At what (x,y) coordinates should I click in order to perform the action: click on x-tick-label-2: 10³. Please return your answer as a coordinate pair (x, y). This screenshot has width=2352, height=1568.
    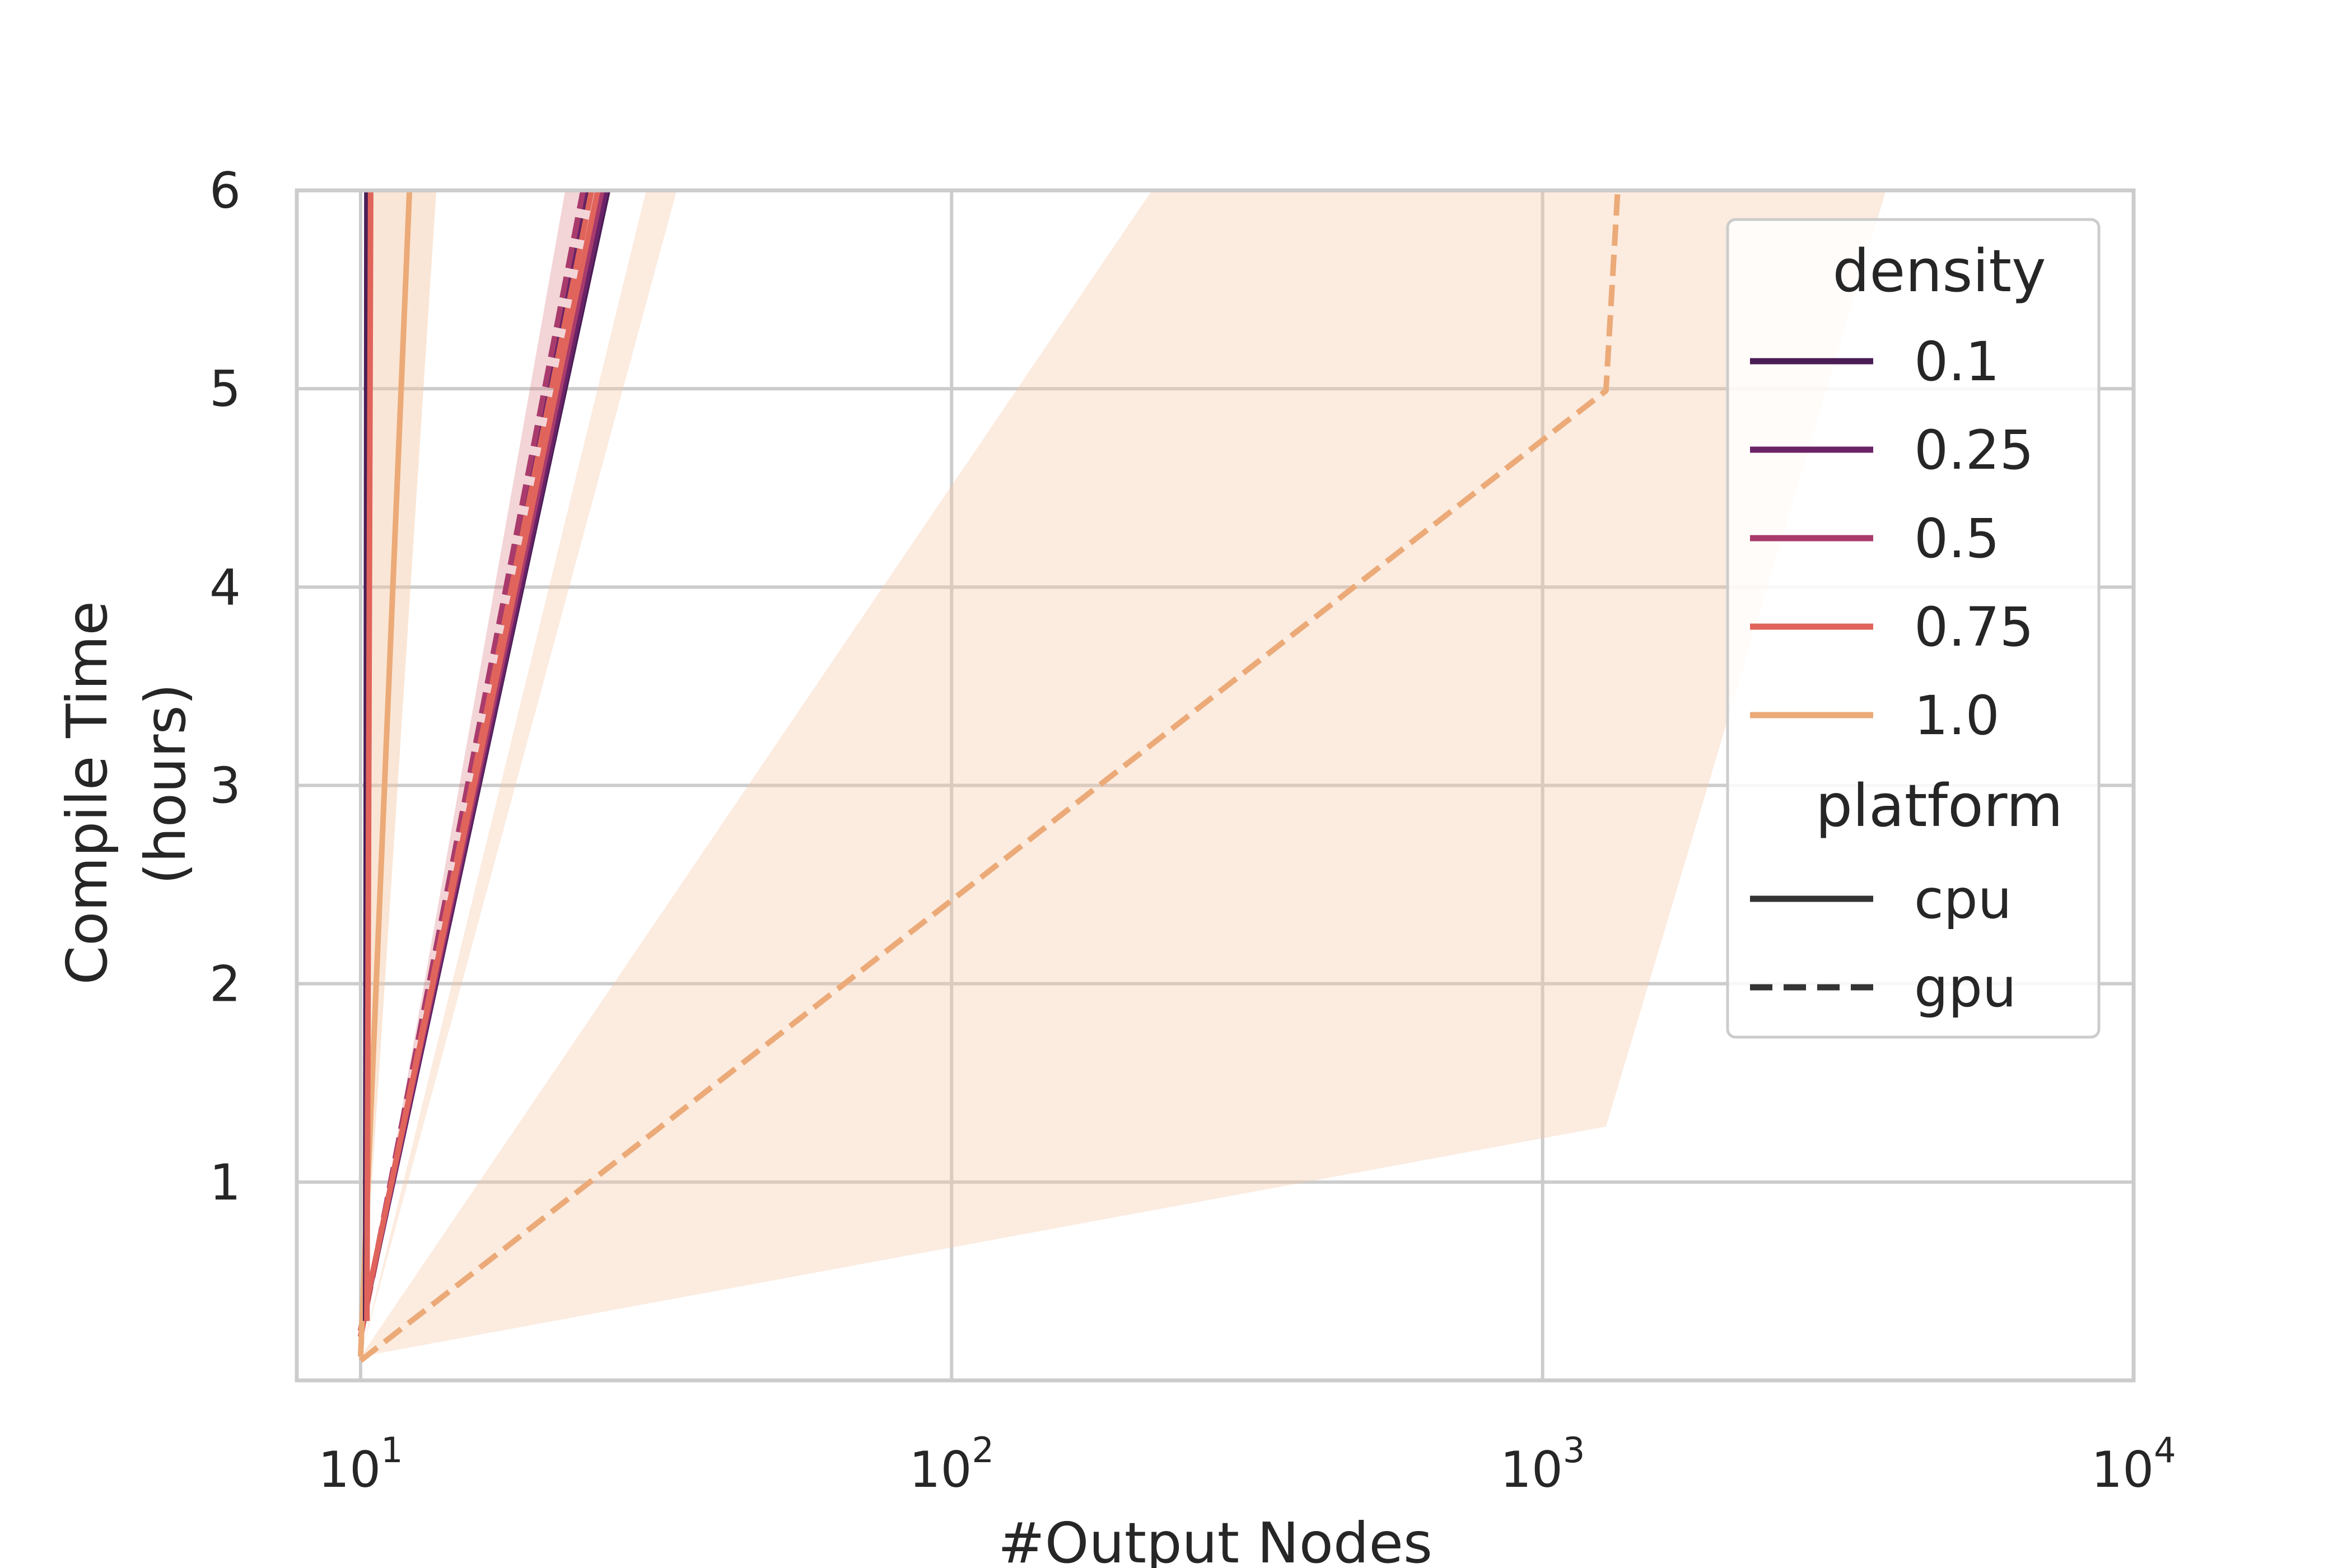
    Looking at the image, I should click on (1543, 1465).